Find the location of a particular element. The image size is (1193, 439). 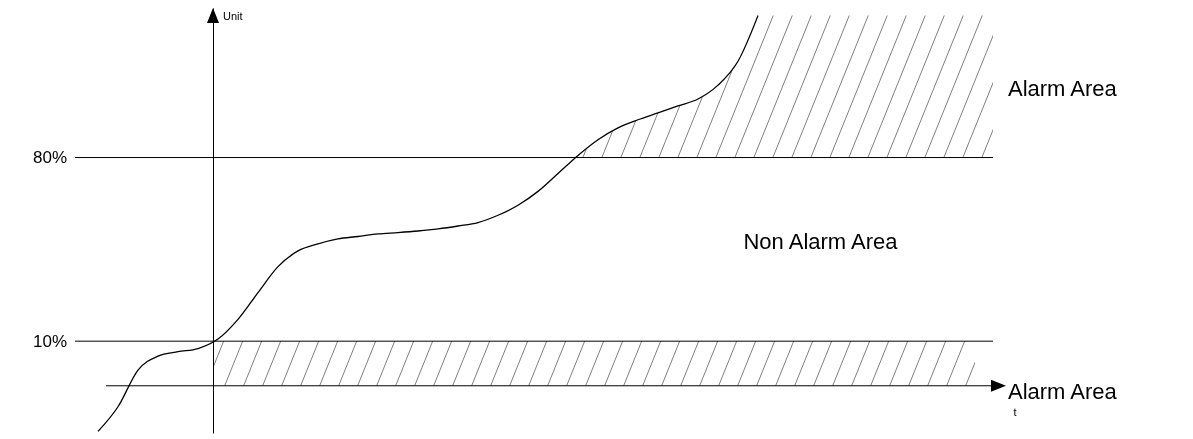

y-tick-label: 10% is located at coordinates (49, 342).